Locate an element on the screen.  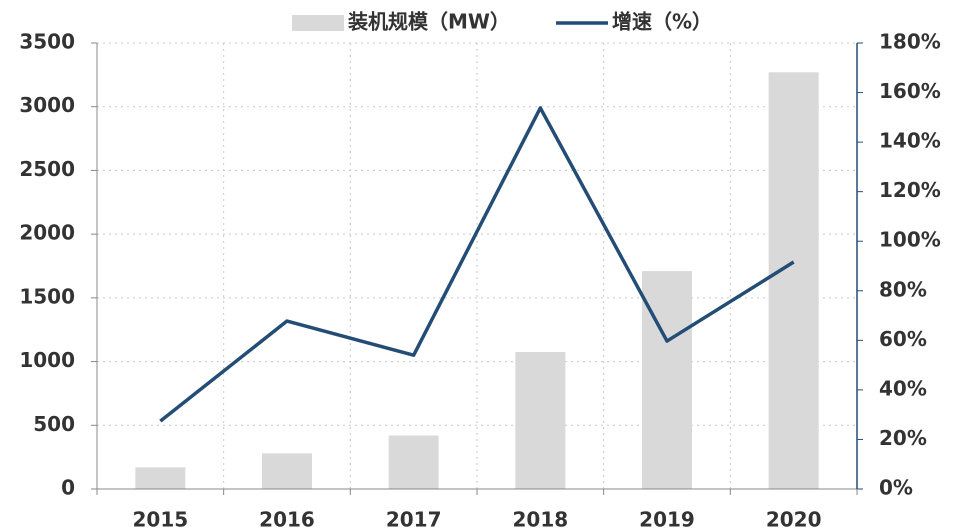
y-tick-label: 3000 is located at coordinates (47, 105).